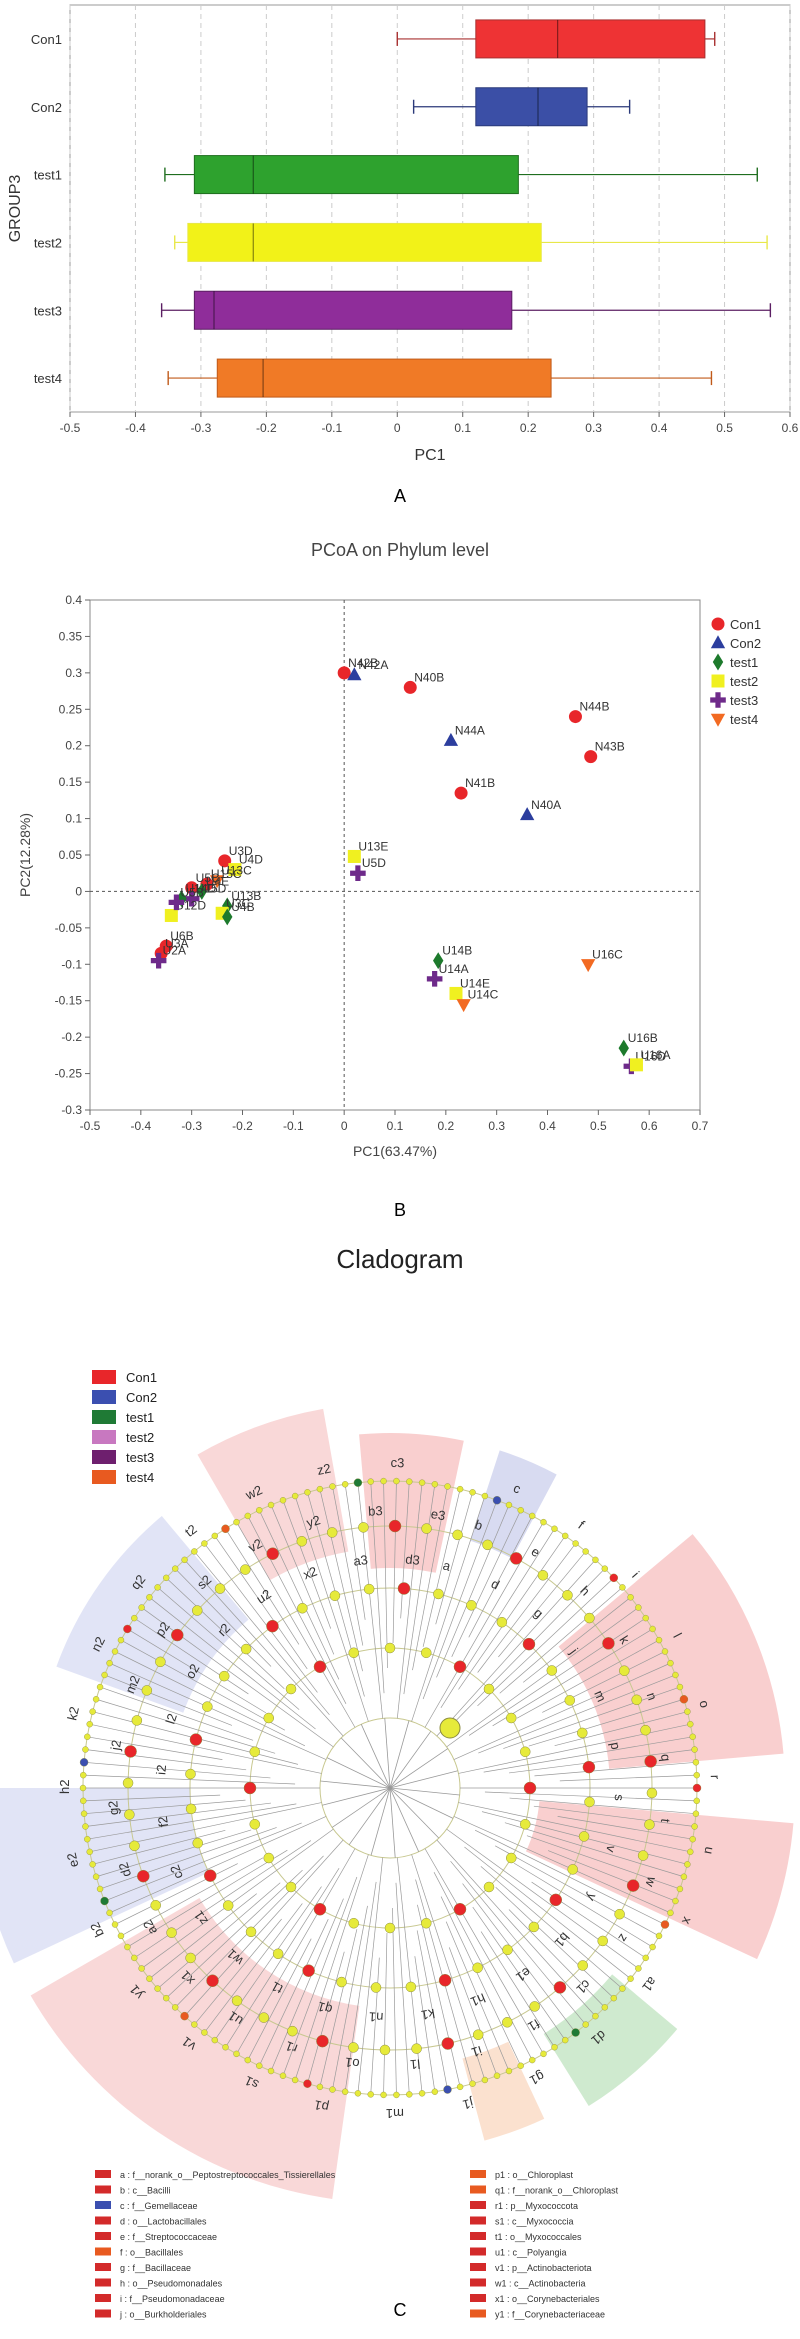 The image size is (800, 2339). What do you see at coordinates (140, 1417) in the screenshot?
I see `legend-label: test1` at bounding box center [140, 1417].